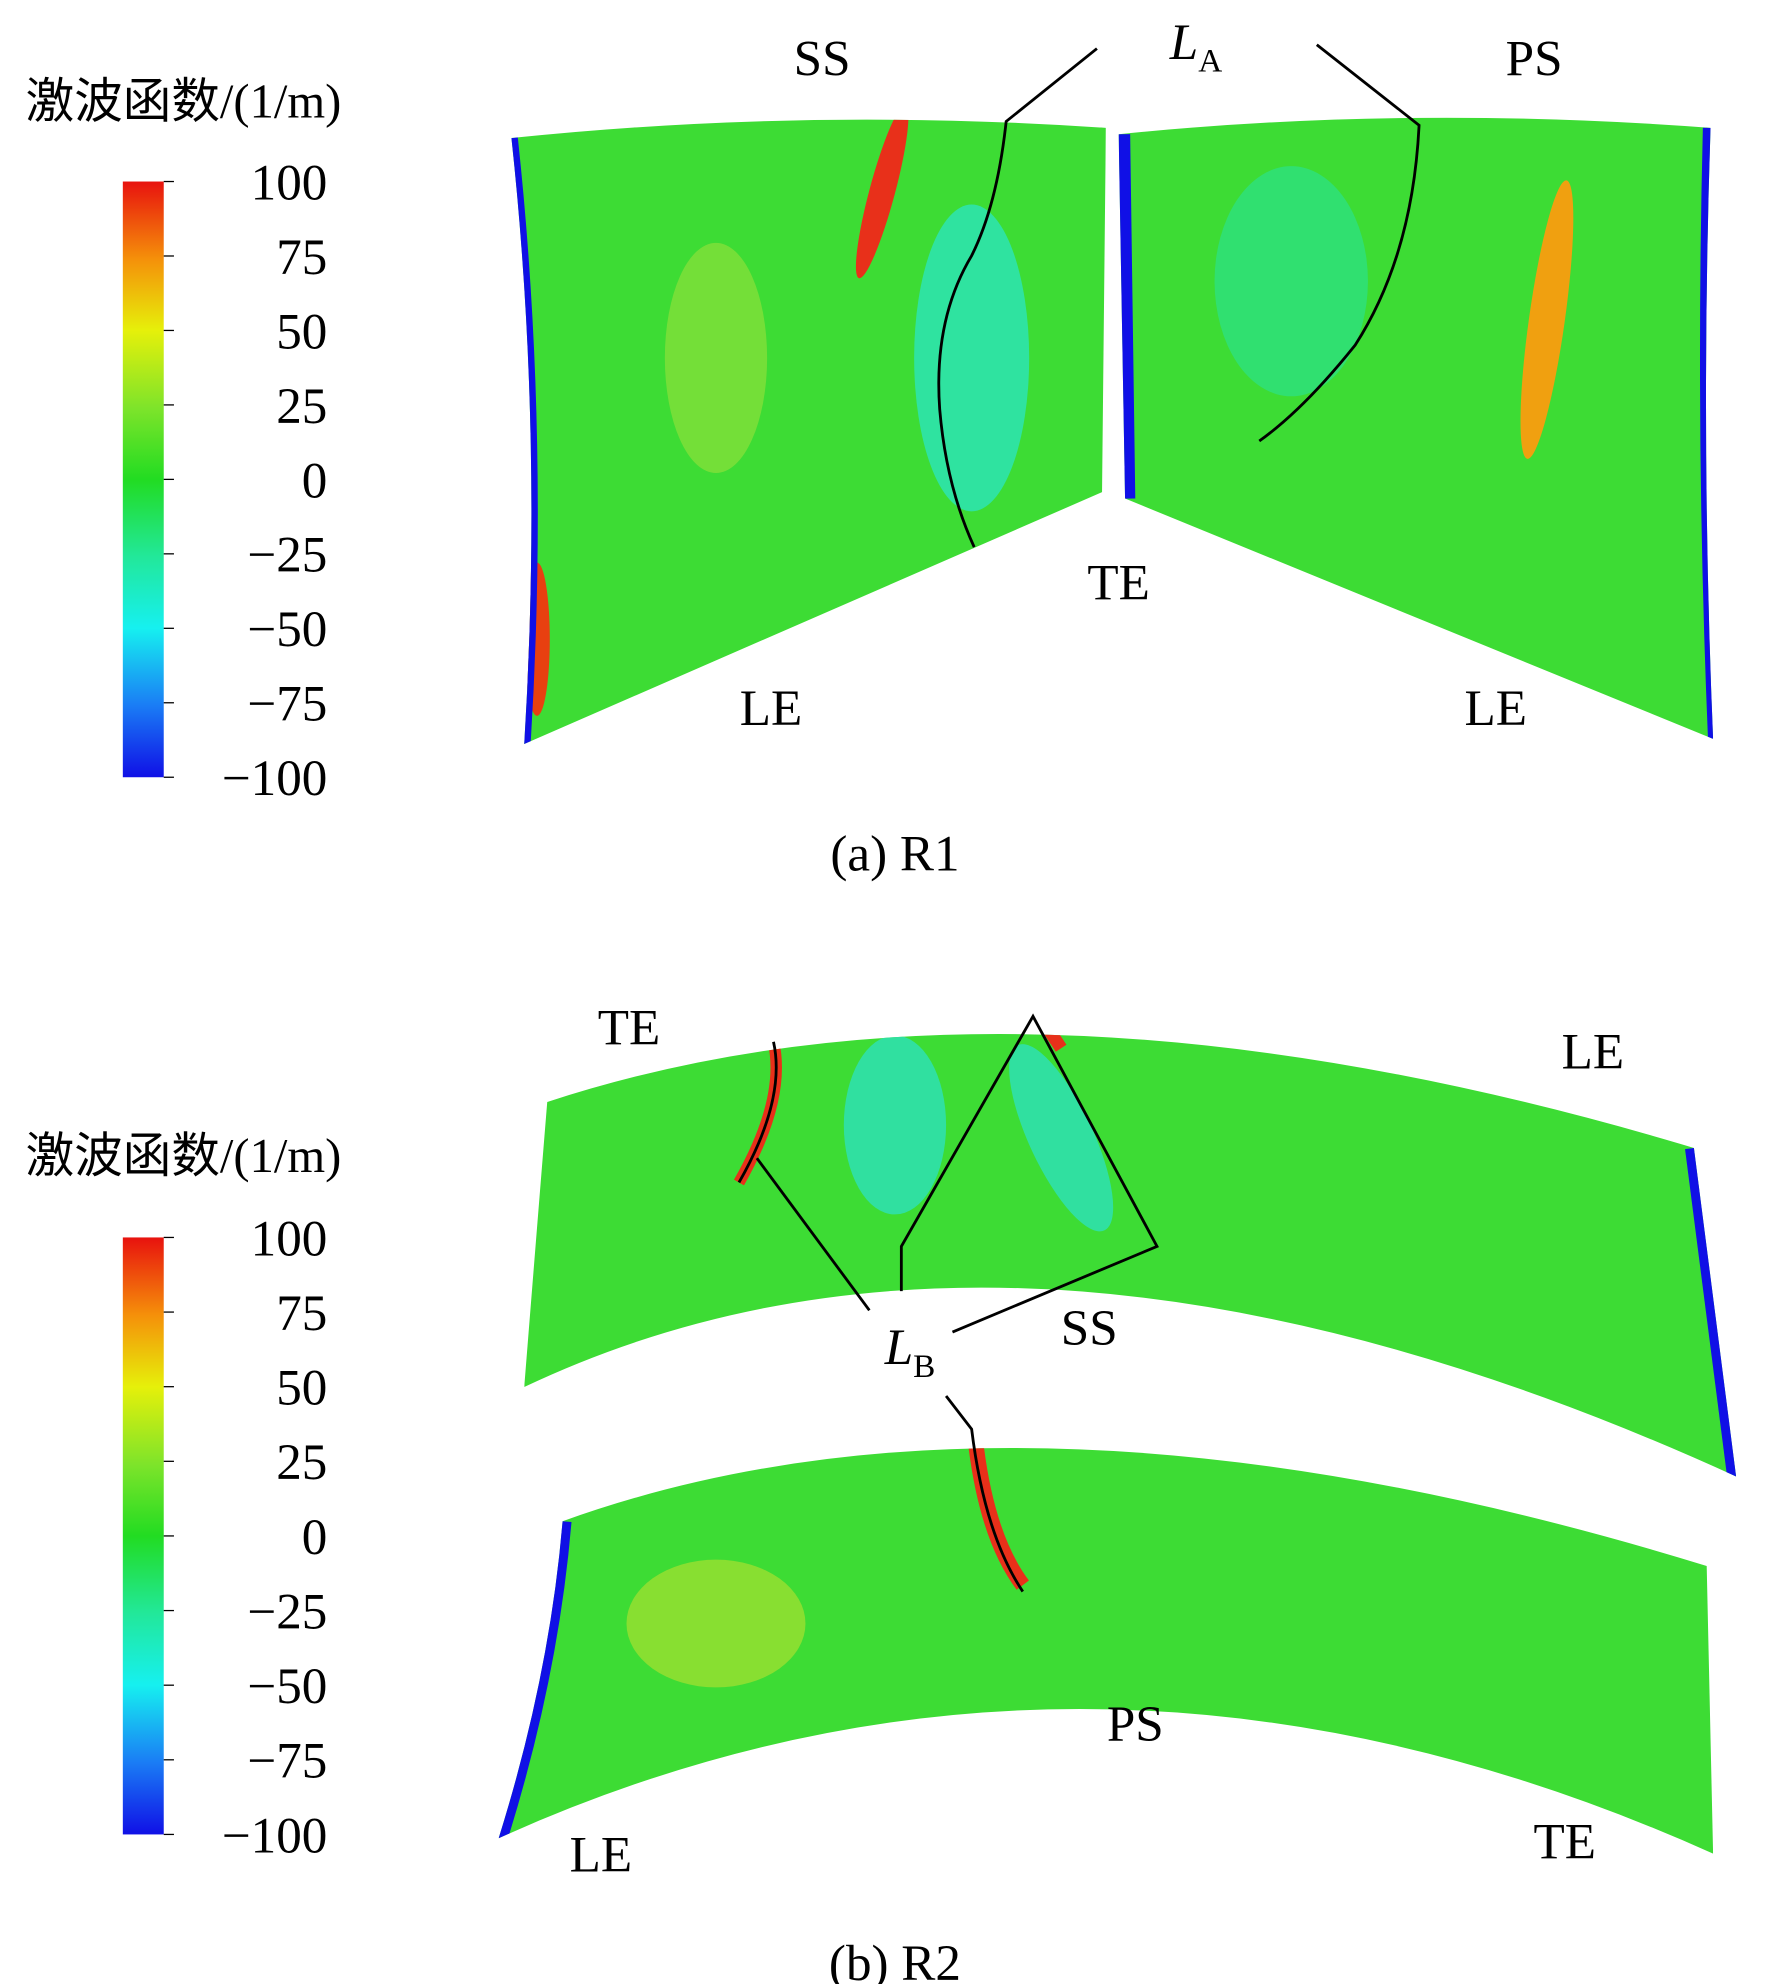 Image resolution: width=1772 pixels, height=1984 pixels. Describe the element at coordinates (895, 1959) in the screenshot. I see `caption: (b) R2` at that location.